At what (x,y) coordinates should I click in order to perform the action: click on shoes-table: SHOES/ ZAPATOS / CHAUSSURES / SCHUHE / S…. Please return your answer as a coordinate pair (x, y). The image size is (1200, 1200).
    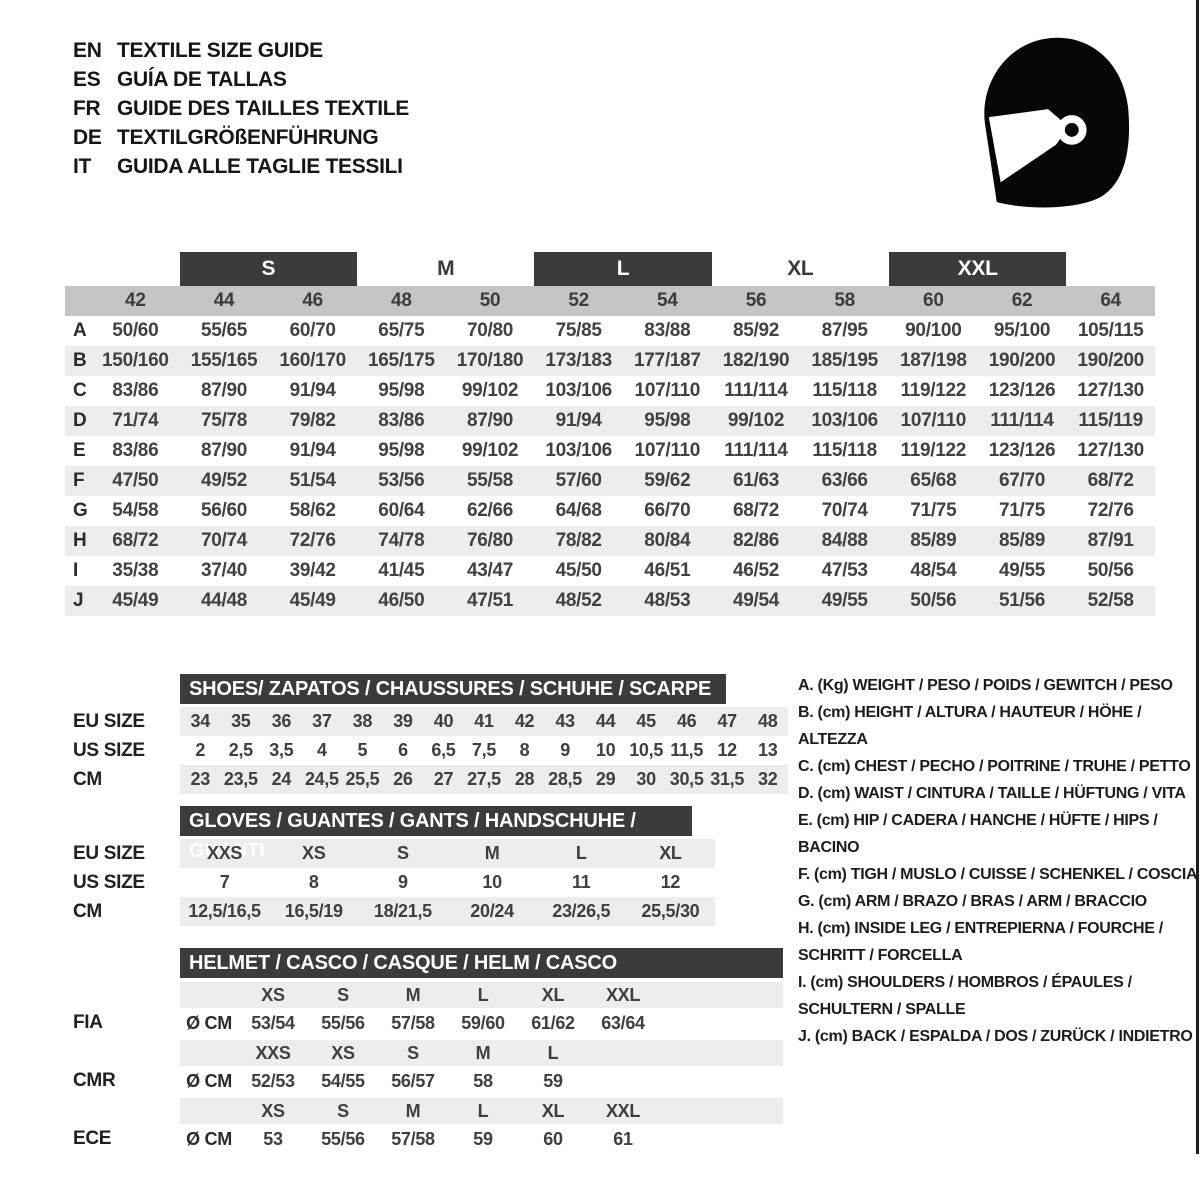
    Looking at the image, I should click on (484, 734).